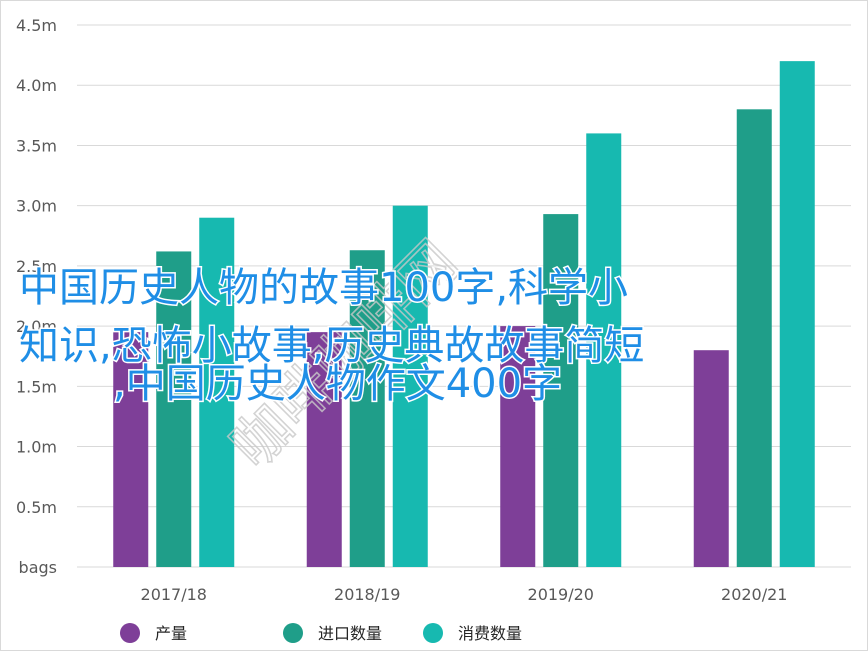  What do you see at coordinates (171, 633) in the screenshot?
I see `legend-label: 产量` at bounding box center [171, 633].